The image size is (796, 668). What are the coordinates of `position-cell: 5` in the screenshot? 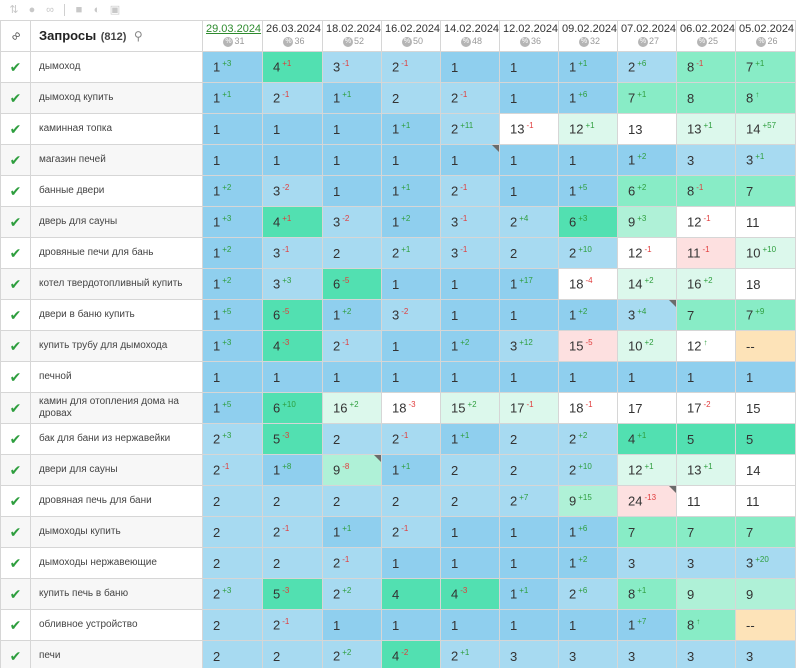 It's located at (706, 439).